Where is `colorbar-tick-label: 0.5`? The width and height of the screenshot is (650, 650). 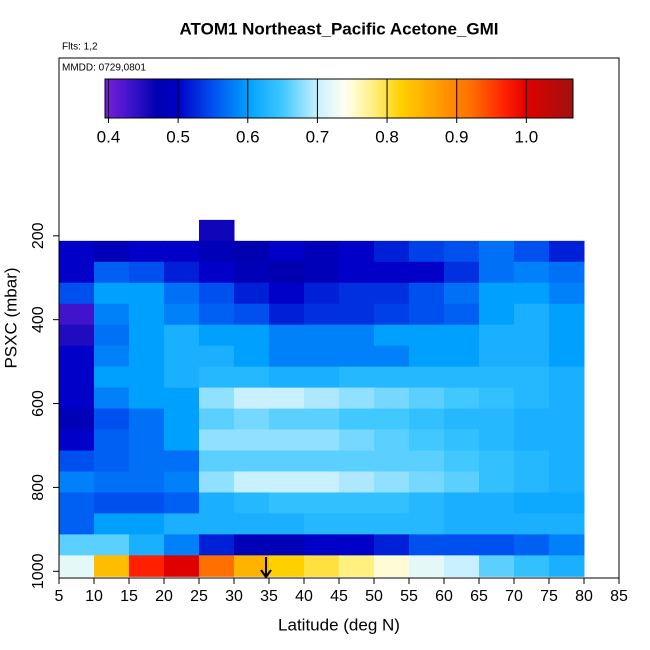
colorbar-tick-label: 0.5 is located at coordinates (178, 136).